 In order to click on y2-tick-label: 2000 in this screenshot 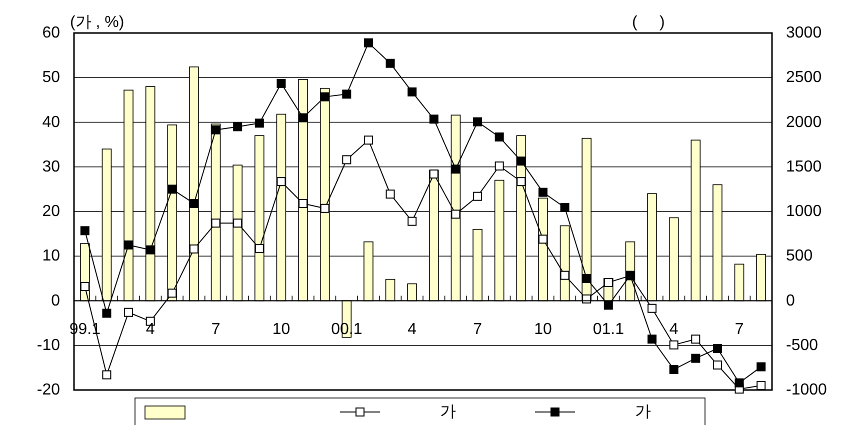, I will do `click(804, 122)`.